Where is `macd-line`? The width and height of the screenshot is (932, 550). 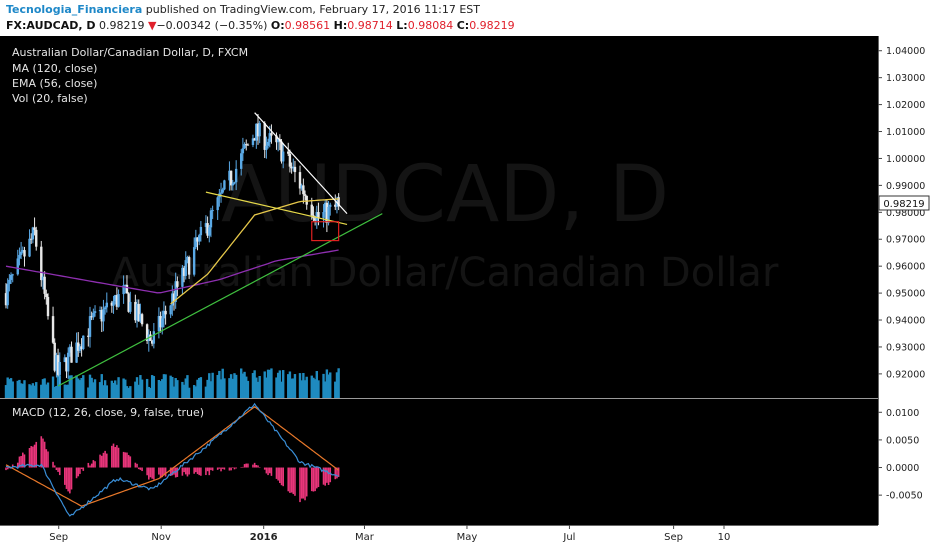
macd-line is located at coordinates (172, 459).